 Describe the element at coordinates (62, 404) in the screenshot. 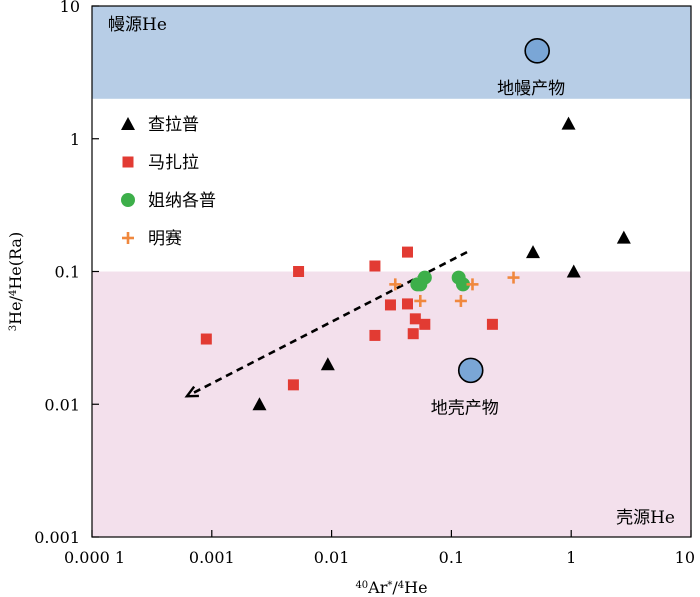

I see `y-tick-label: 0.01` at that location.